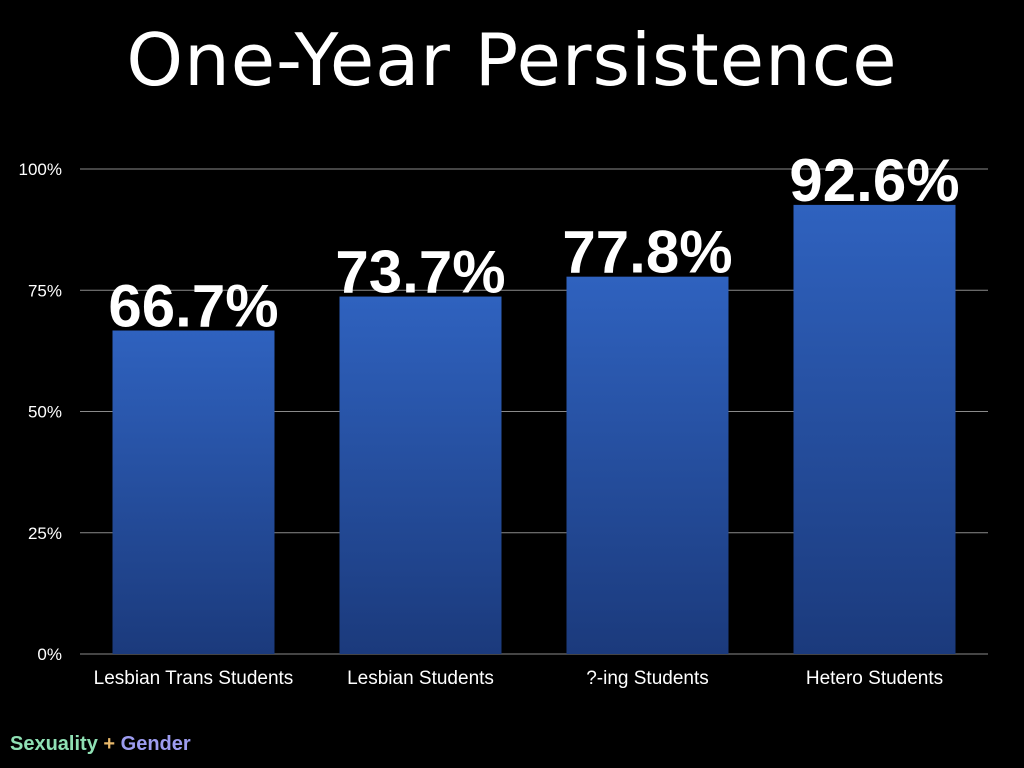  I want to click on x-tick-label: Lesbian Trans Students, so click(194, 678).